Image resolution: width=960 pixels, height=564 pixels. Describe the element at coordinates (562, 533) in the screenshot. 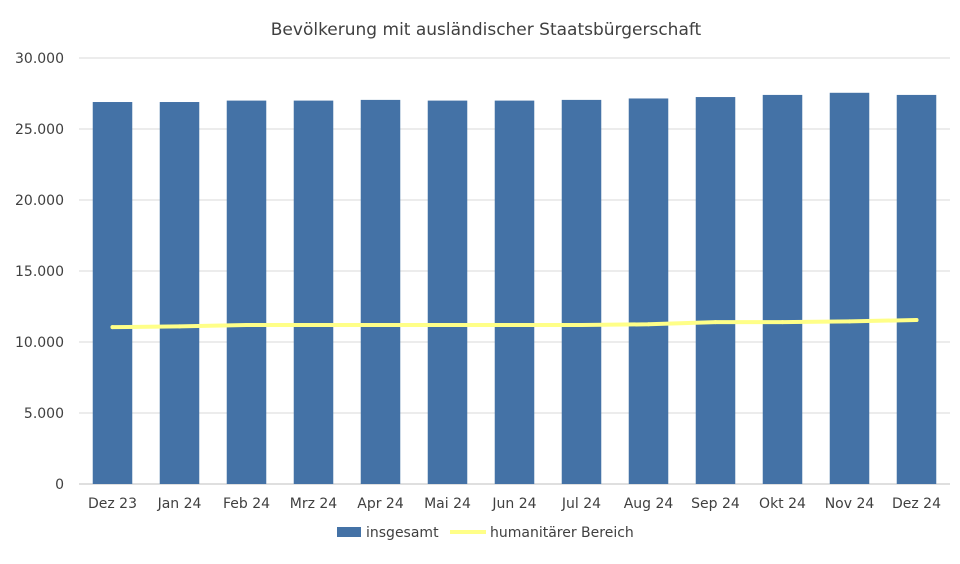

I see `legend-label-humanitaerer-bereich: humanitärer Bereich` at that location.